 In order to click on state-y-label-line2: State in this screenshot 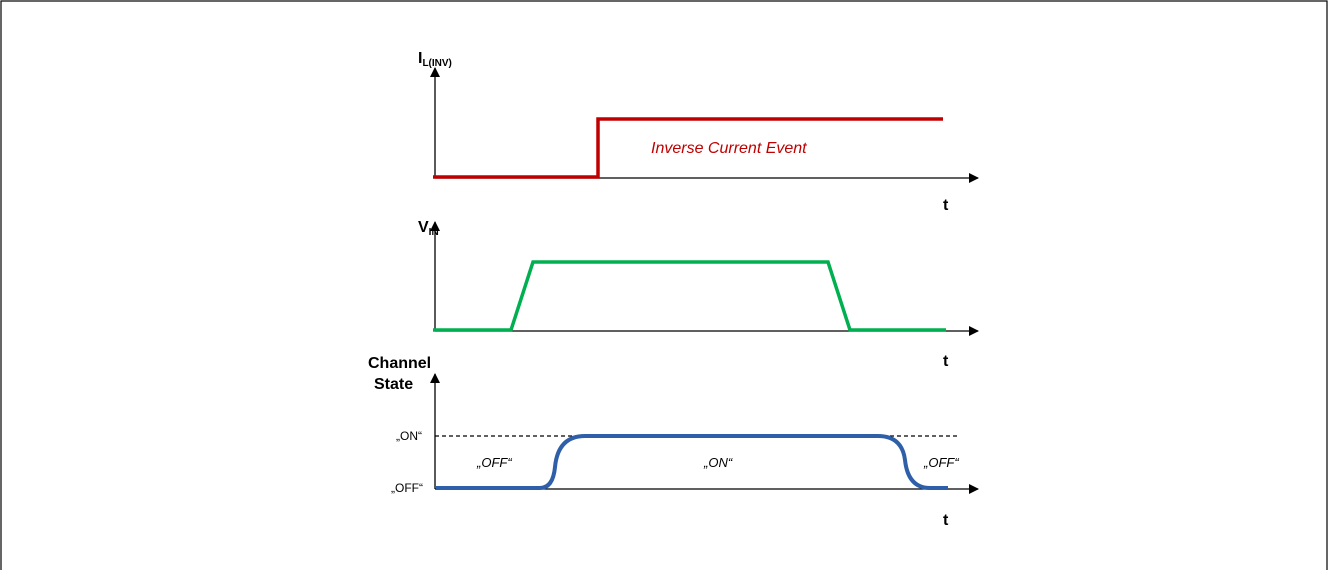, I will do `click(393, 384)`.